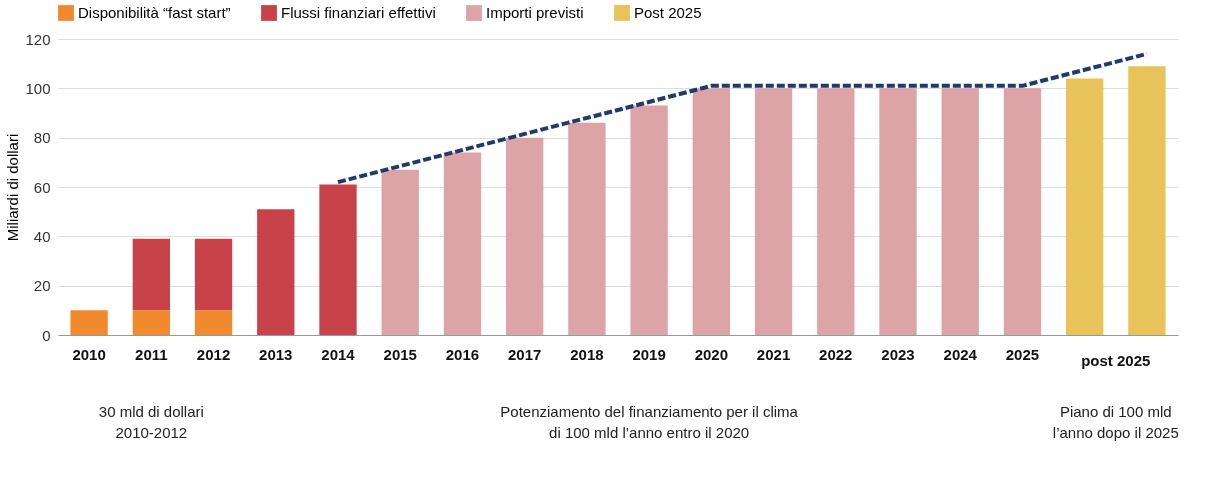 The image size is (1227, 498). Describe the element at coordinates (1115, 422) in the screenshot. I see `text: Piano di 100 mld l’anno dopo il 2025` at that location.